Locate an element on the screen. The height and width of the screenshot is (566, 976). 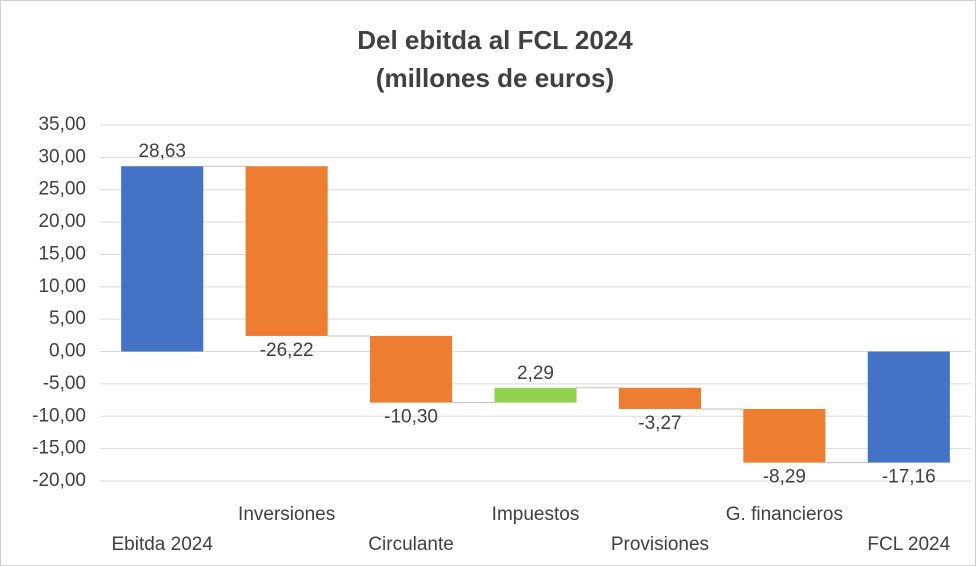
x-tick-label: Ebitda 2024 is located at coordinates (163, 544).